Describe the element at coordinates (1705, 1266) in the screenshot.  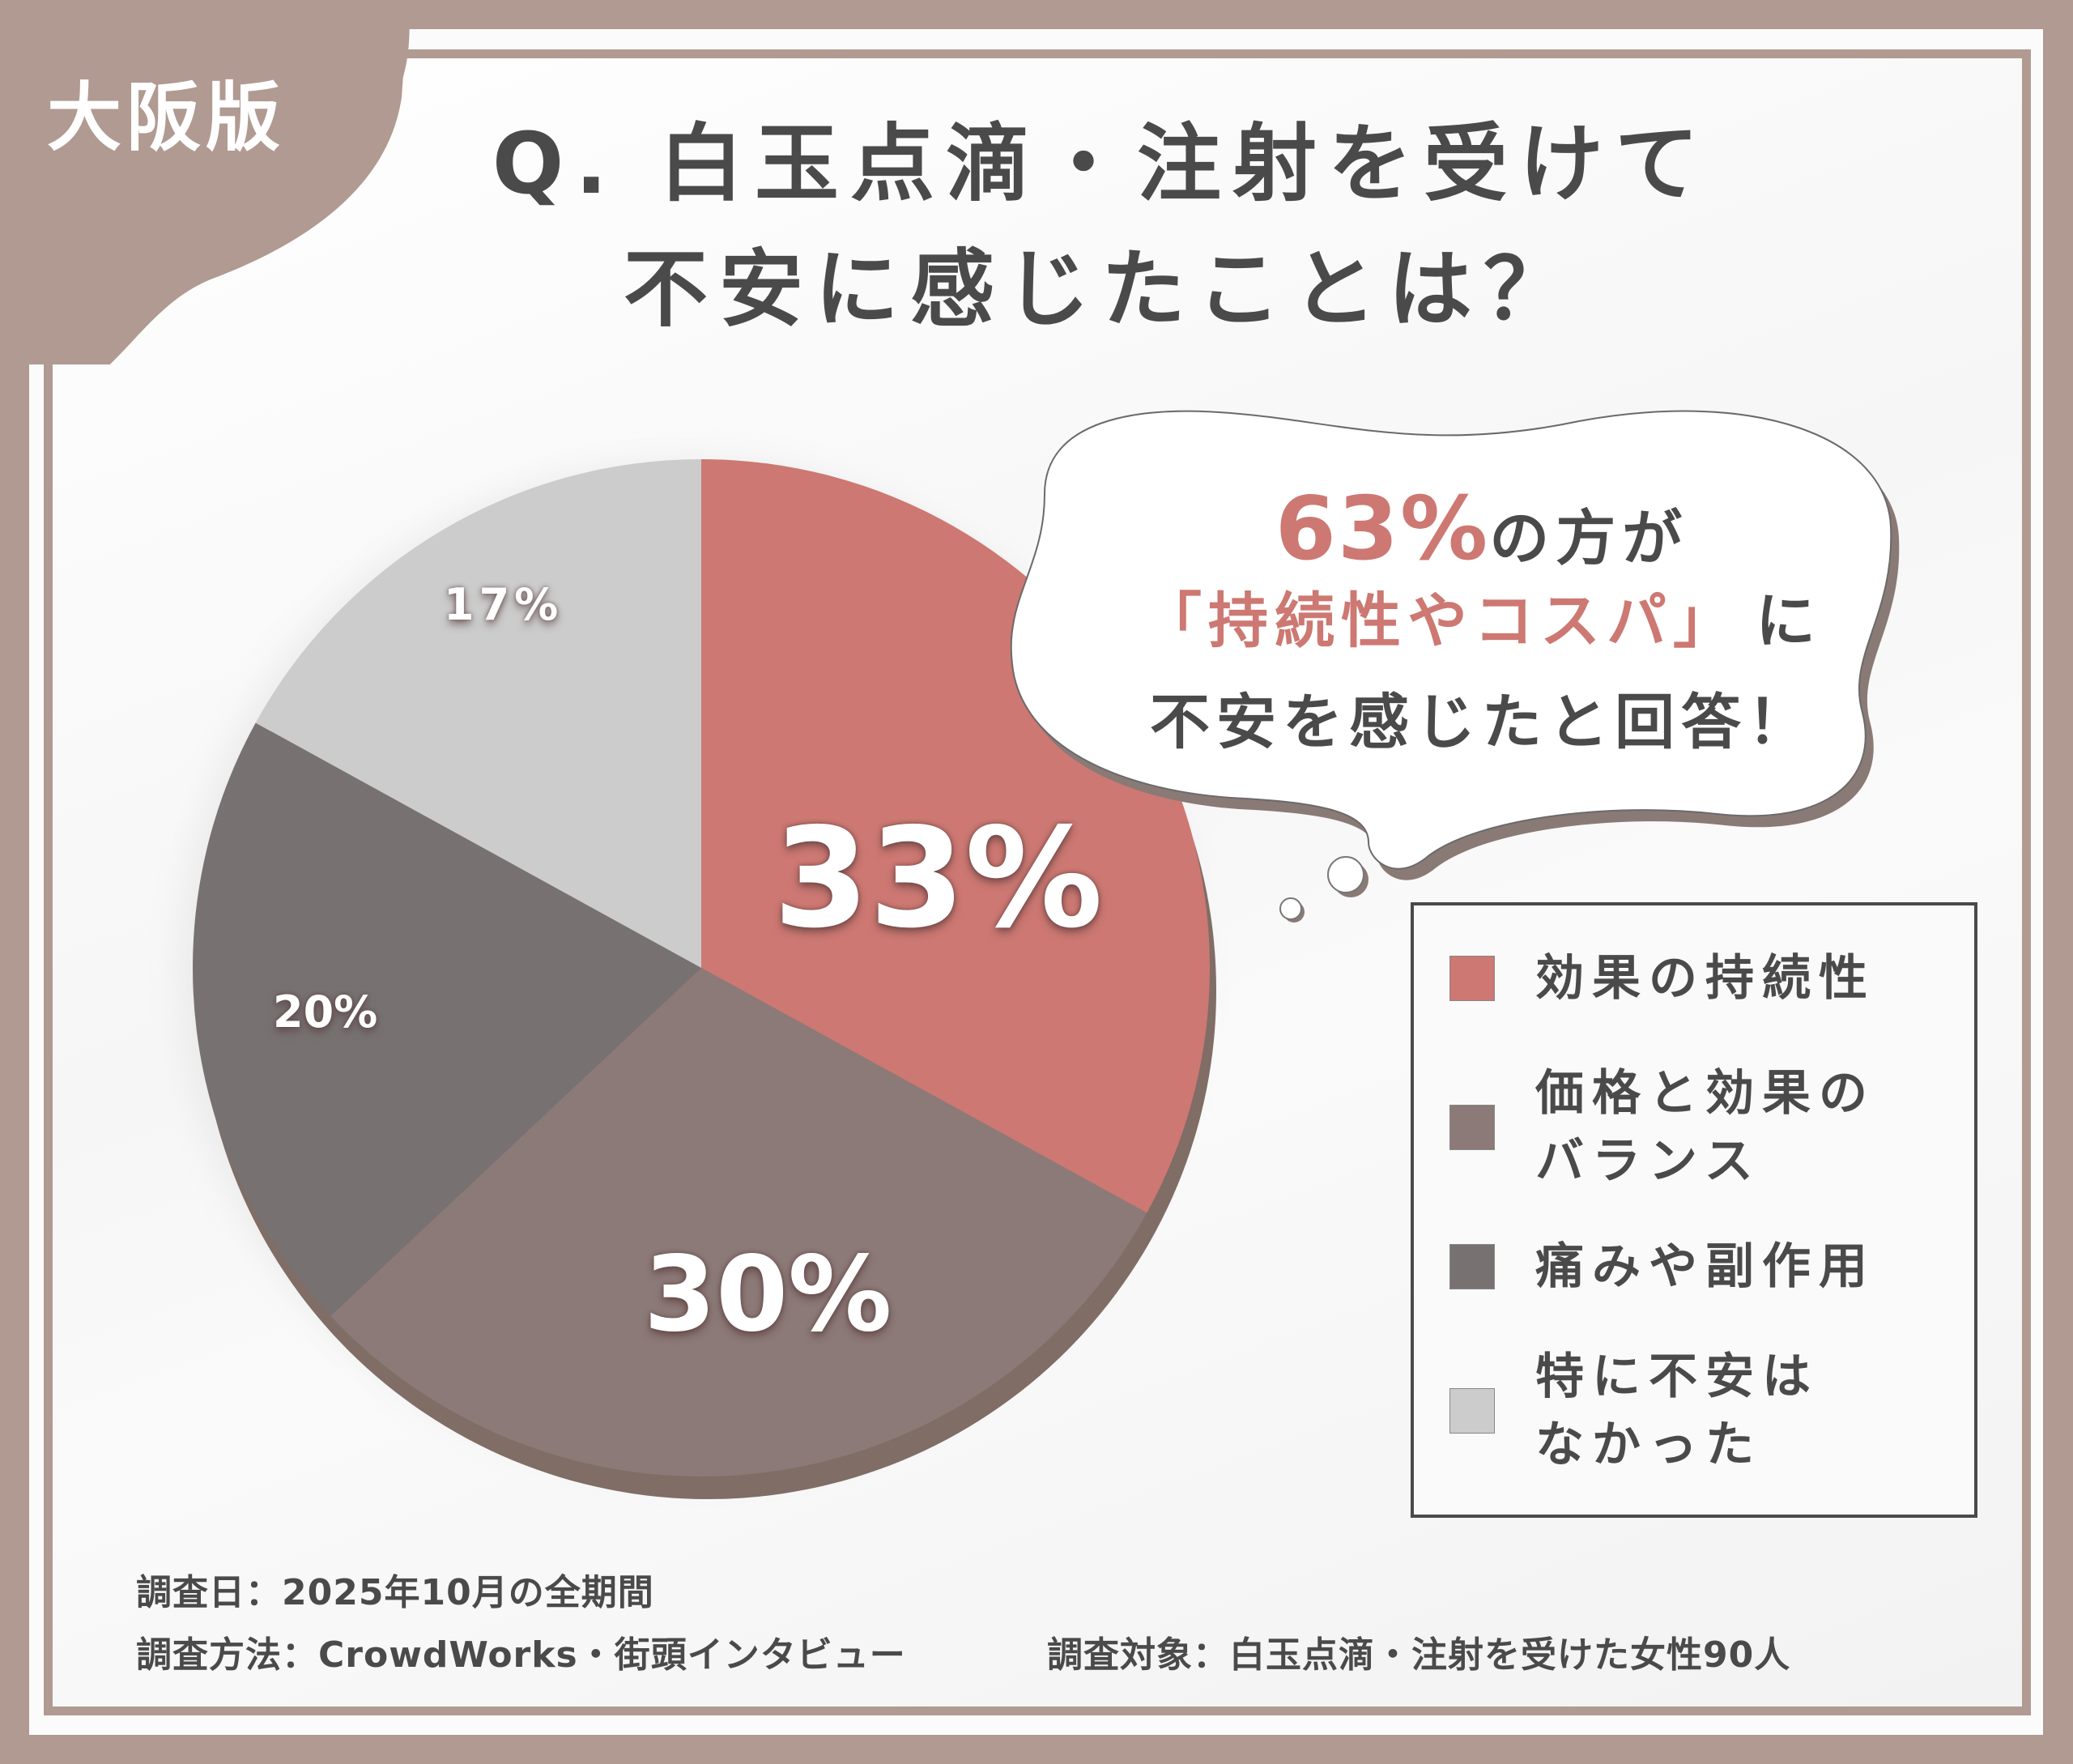
I see `legend-label: 痛みや副作用` at that location.